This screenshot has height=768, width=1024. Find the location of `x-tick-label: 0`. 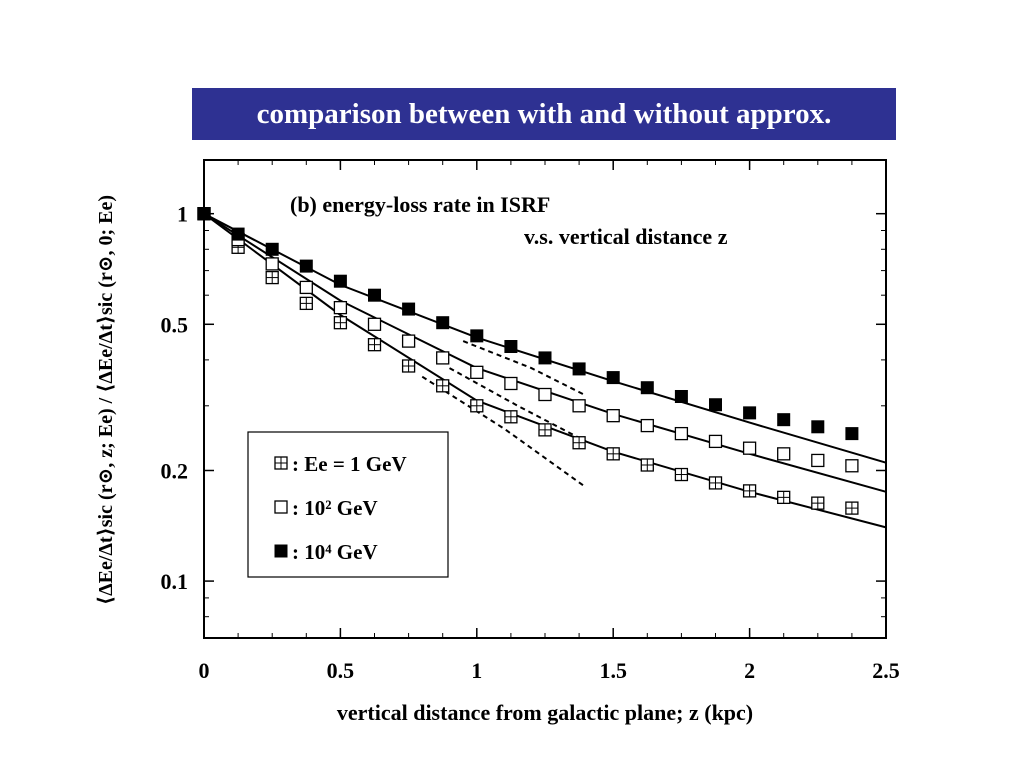

x-tick-label: 0 is located at coordinates (204, 670).